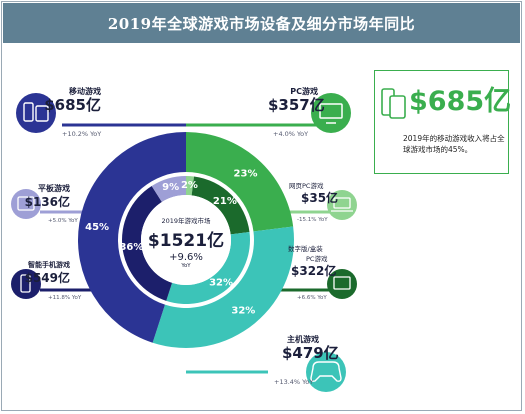  What do you see at coordinates (305, 249) in the screenshot?
I see `label-boxed-name-1: 数字版/盒装` at bounding box center [305, 249].